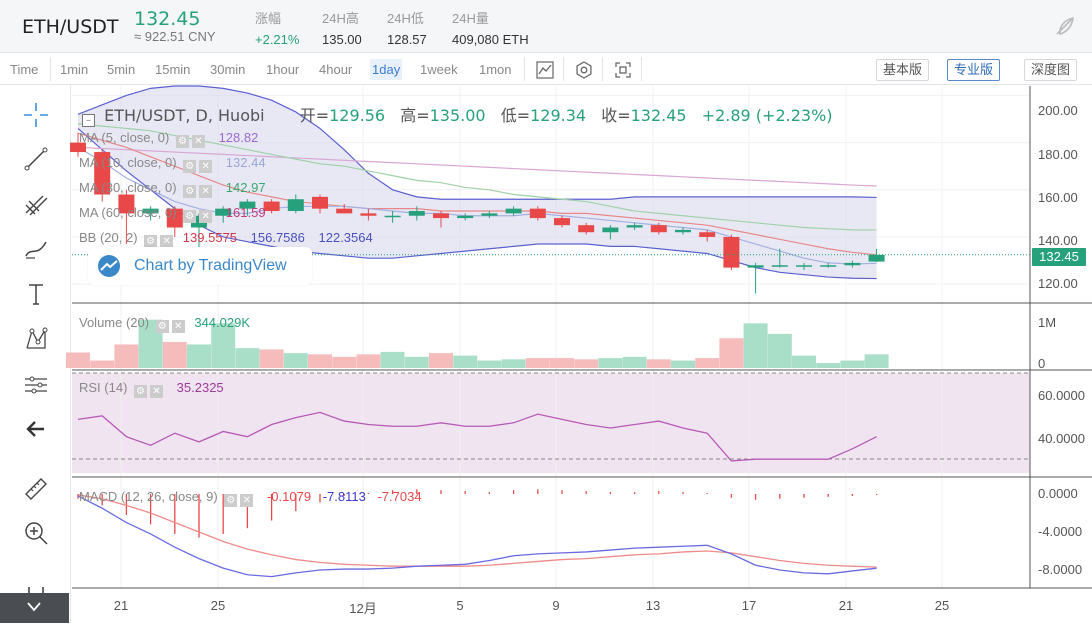 The height and width of the screenshot is (628, 1092). Describe the element at coordinates (490, 27) in the screenshot. I see `stat-volume: 24H量 409,080 ETH` at that location.